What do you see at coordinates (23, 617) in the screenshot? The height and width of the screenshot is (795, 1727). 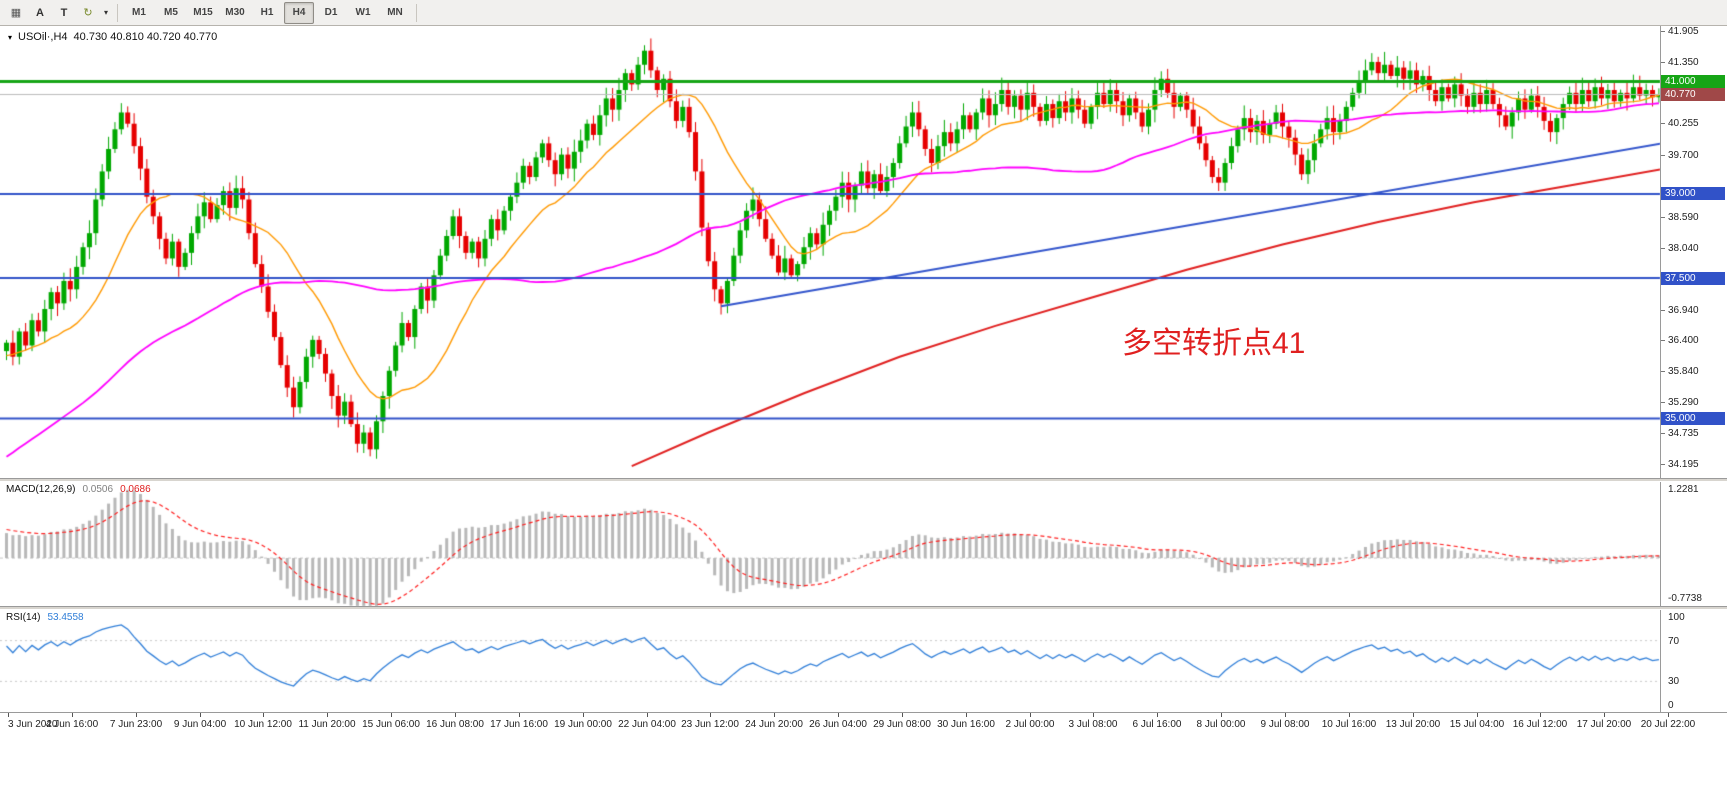 I see `rsi-name: RSI(14)` at bounding box center [23, 617].